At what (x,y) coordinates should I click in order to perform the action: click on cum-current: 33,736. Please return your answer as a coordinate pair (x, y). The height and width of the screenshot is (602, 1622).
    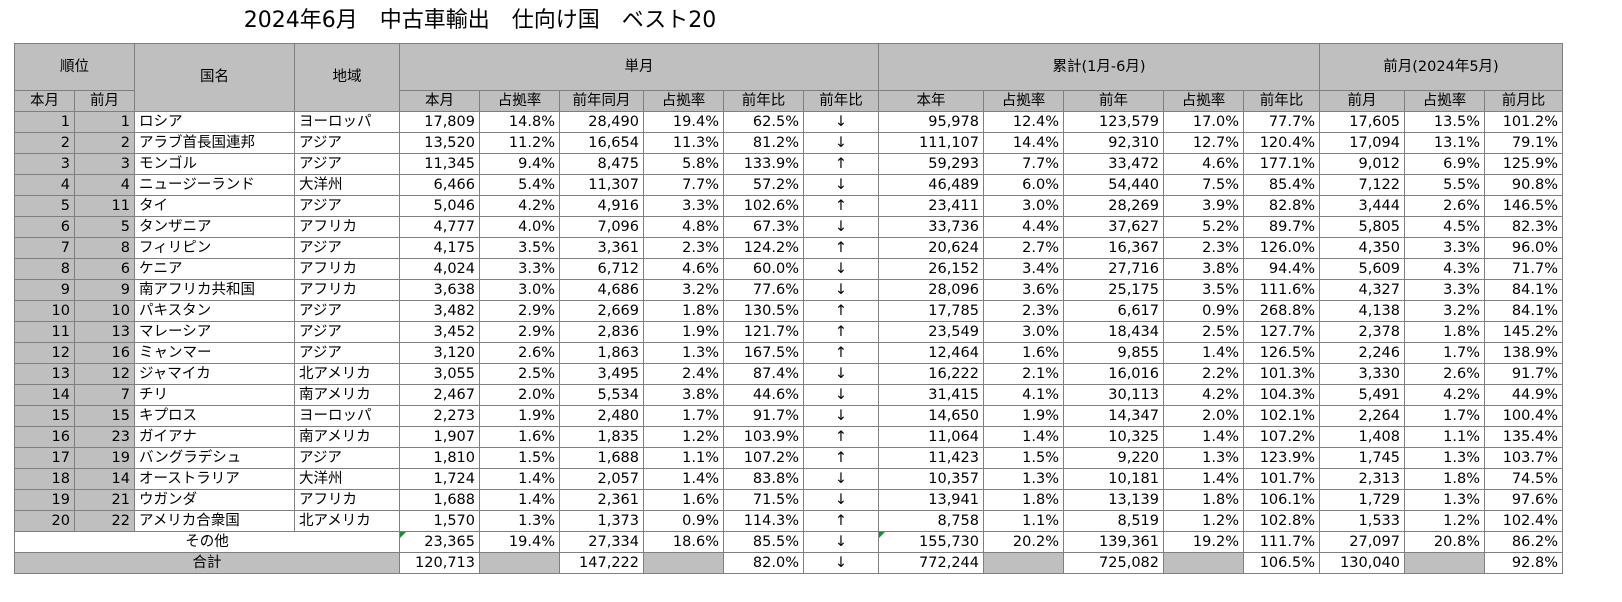
    Looking at the image, I should click on (931, 227).